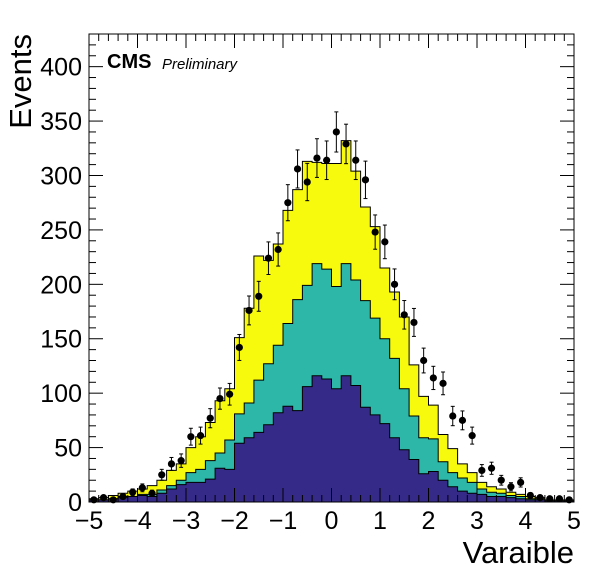  What do you see at coordinates (61, 340) in the screenshot?
I see `y-tick-label: 150` at bounding box center [61, 340].